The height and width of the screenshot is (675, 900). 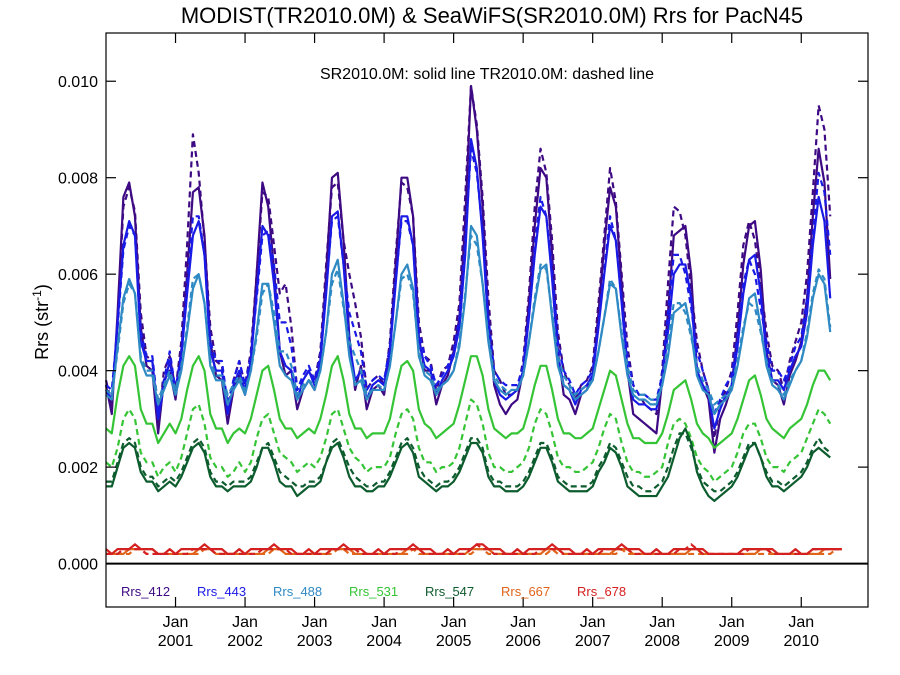 What do you see at coordinates (245, 641) in the screenshot?
I see `x-tick-year-label: 2002` at bounding box center [245, 641].